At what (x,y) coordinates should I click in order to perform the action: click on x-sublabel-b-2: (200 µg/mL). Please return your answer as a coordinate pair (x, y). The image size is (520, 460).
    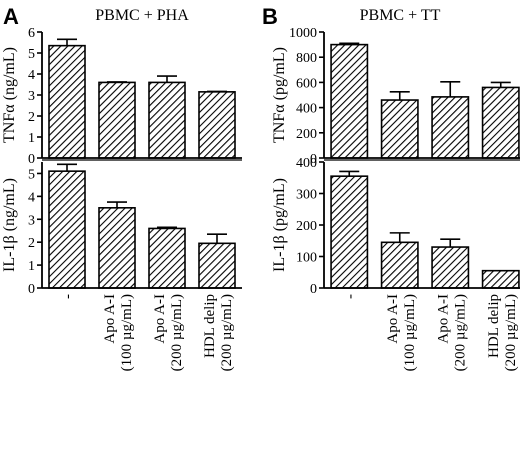
    Looking at the image, I should click on (460, 332).